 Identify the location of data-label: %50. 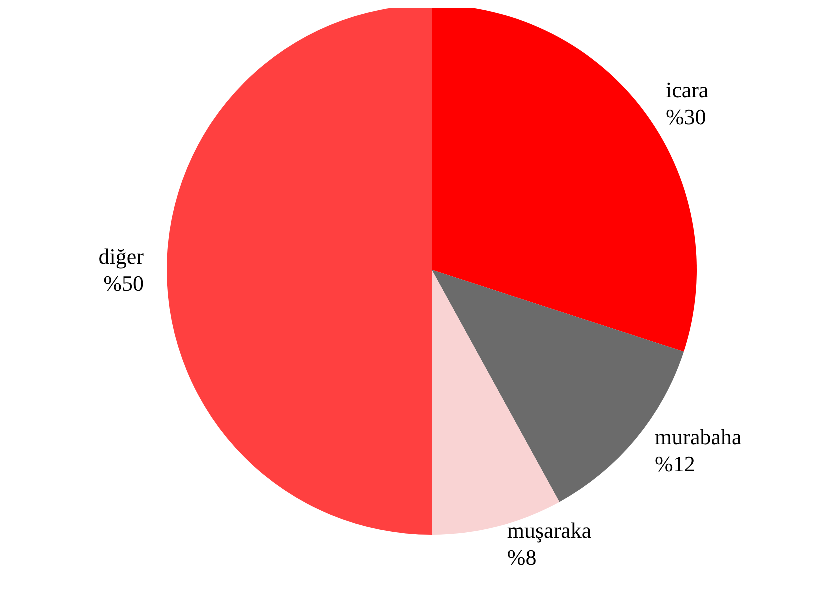
(124, 283).